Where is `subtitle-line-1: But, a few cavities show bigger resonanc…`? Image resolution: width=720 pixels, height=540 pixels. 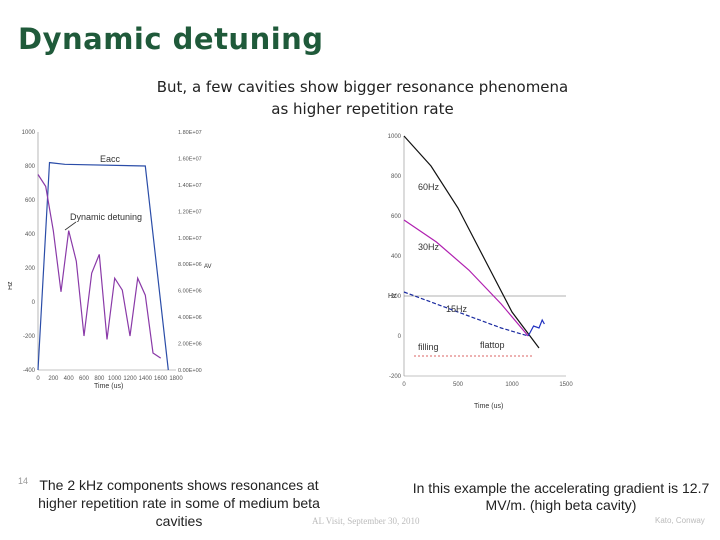
subtitle-line-1: But, a few cavities show bigger resonanc… is located at coordinates (362, 87).